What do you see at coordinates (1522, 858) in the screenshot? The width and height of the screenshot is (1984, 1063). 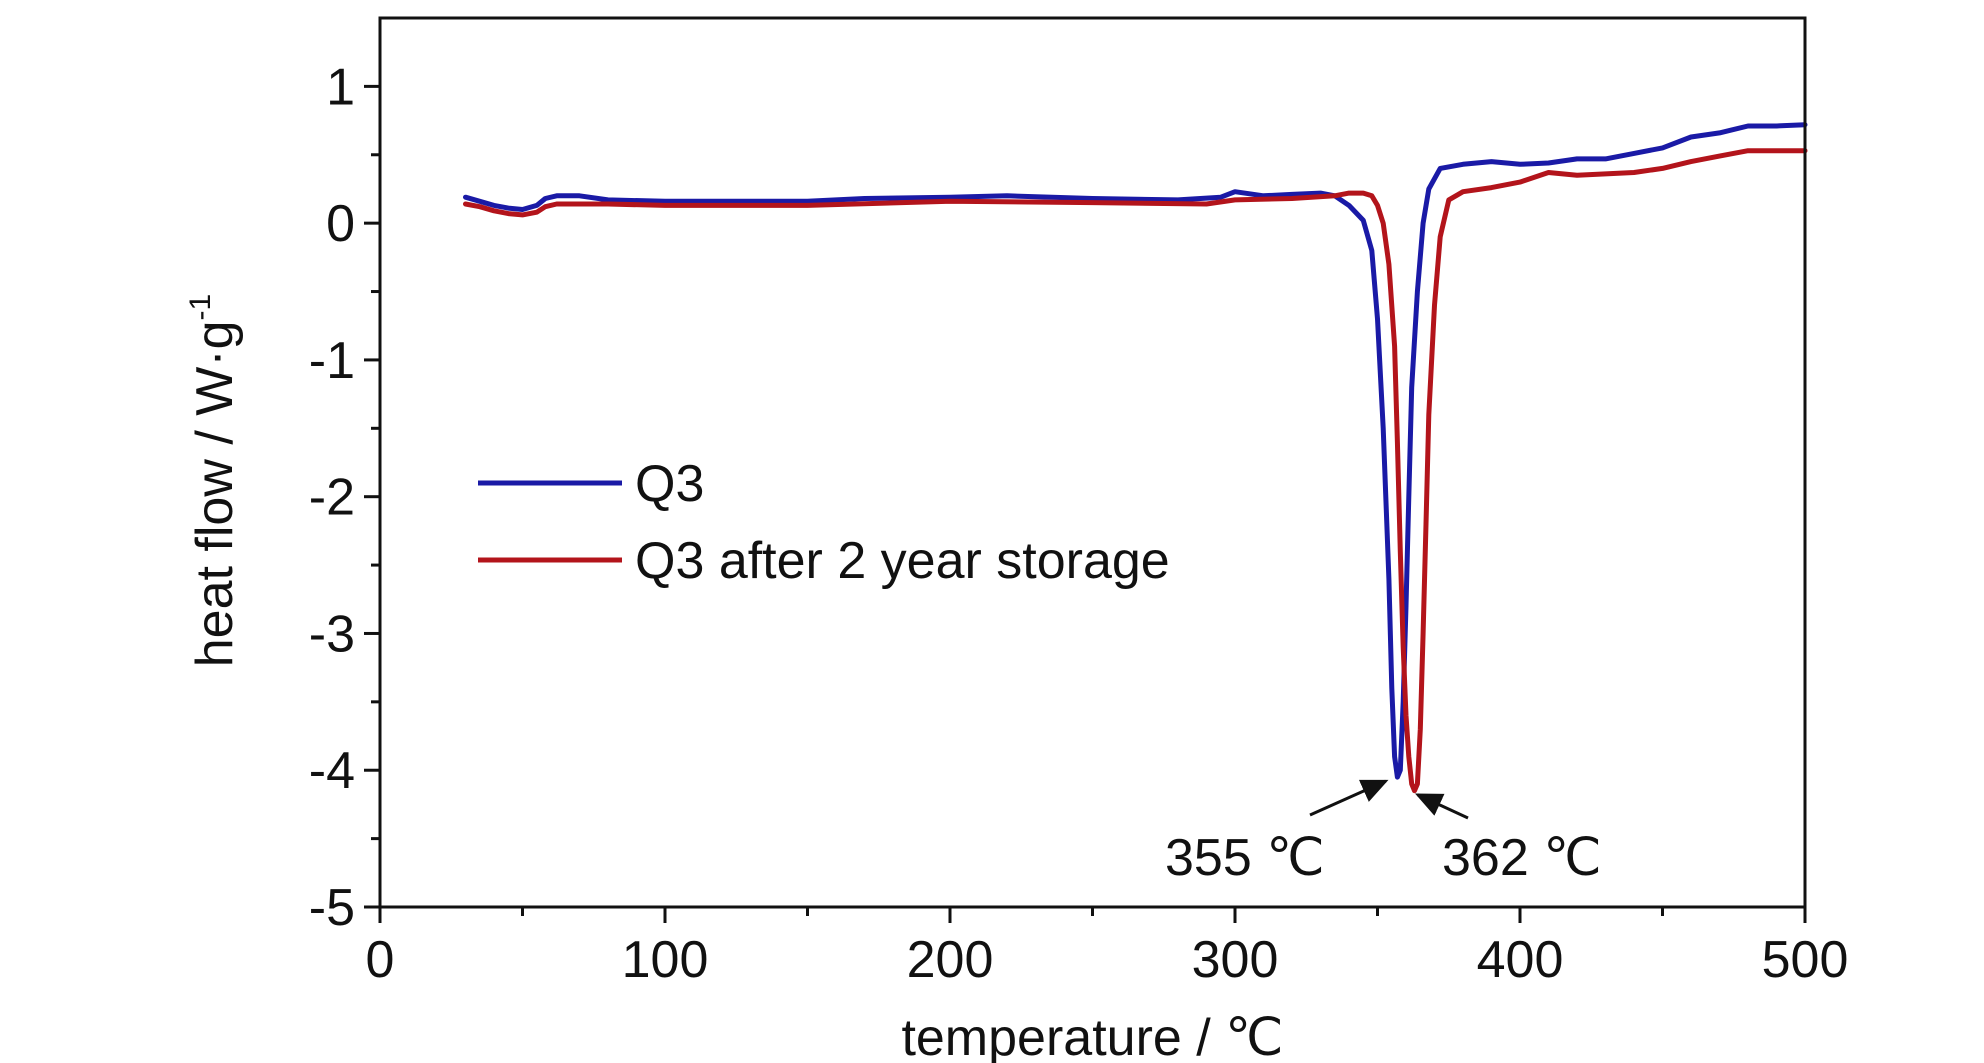 I see `annotation-label-2: 362 ℃` at bounding box center [1522, 858].